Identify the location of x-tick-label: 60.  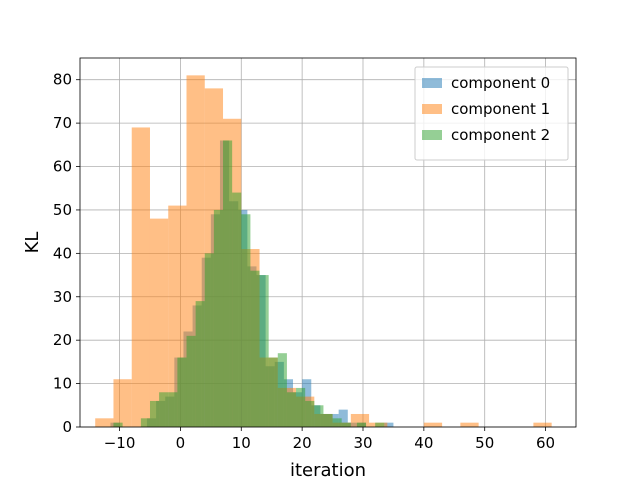
(545, 443).